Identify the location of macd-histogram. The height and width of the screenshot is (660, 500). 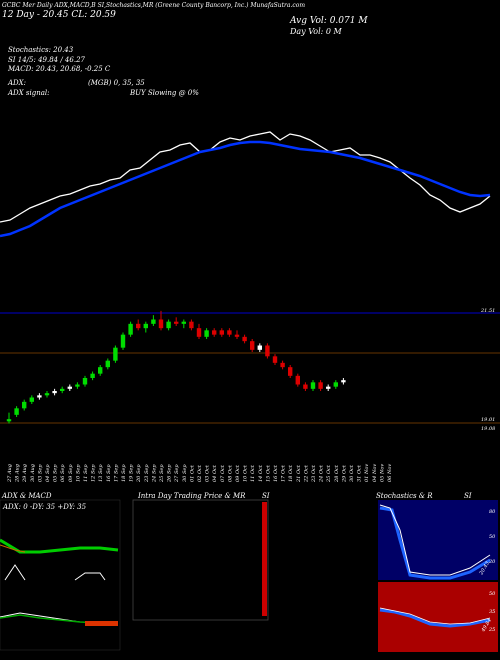
(101, 623).